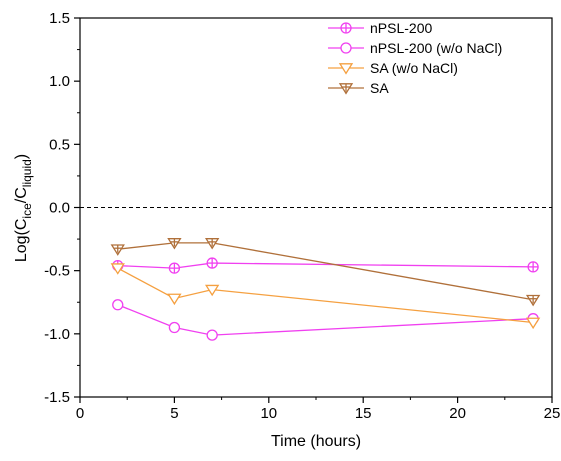 Image resolution: width=561 pixels, height=461 pixels. I want to click on legend-entry-1: nPSL-200 (w/o NaCl), so click(415, 48).